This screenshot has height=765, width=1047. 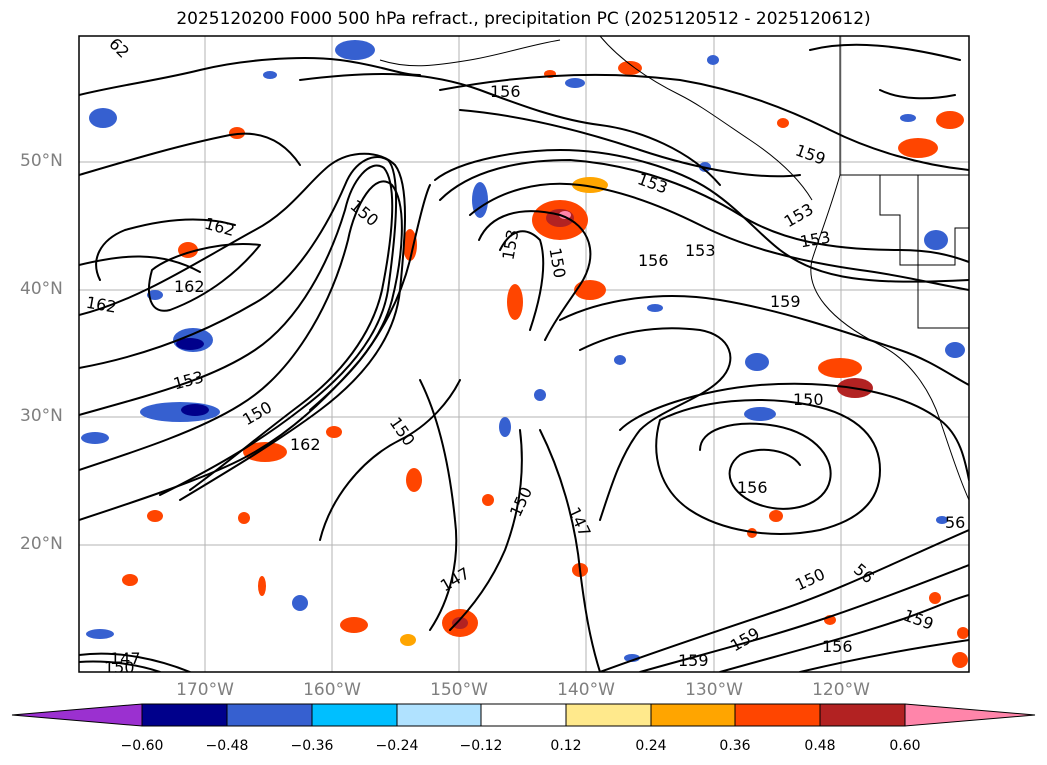 I want to click on colorbar-tick-label: −0.36, so click(x=312, y=746).